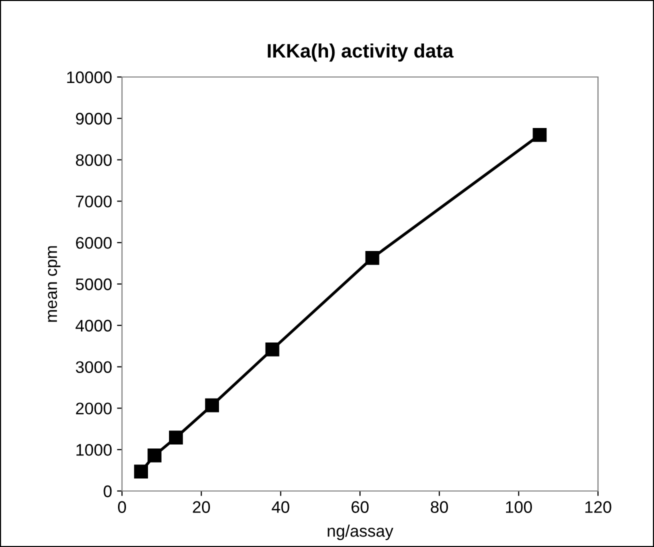  I want to click on x-tick-label: 20, so click(201, 507).